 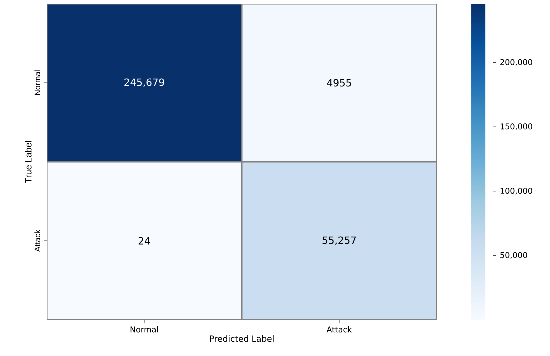 I want to click on y-axis-title: True Label, so click(x=28, y=162).